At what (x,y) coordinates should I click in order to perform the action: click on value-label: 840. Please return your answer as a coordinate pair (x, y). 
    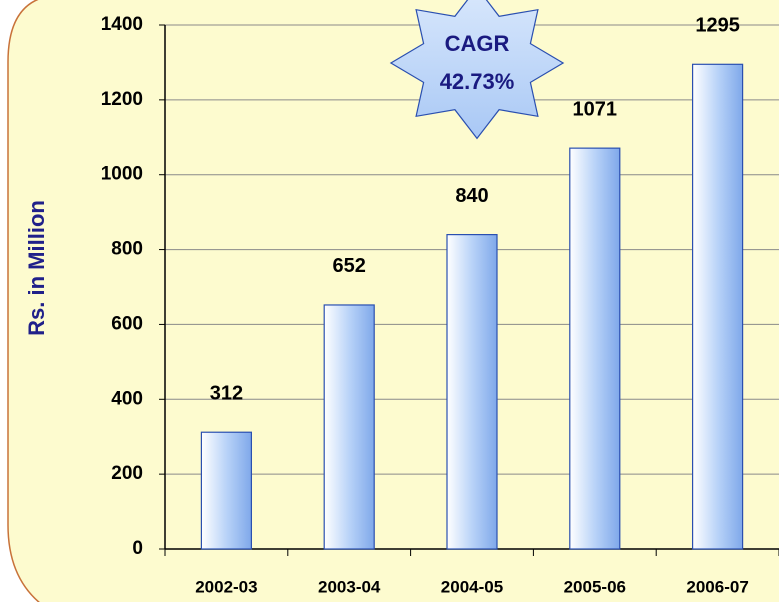
    Looking at the image, I should click on (471, 196).